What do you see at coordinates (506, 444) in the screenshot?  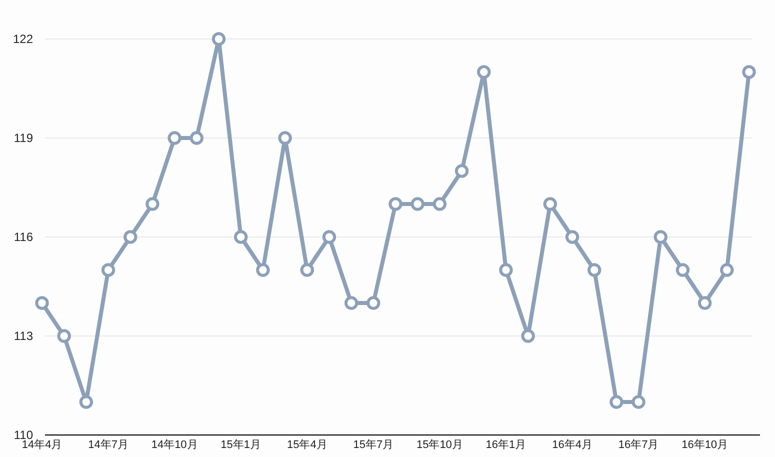 I see `x-tick-label: 16年1月` at bounding box center [506, 444].